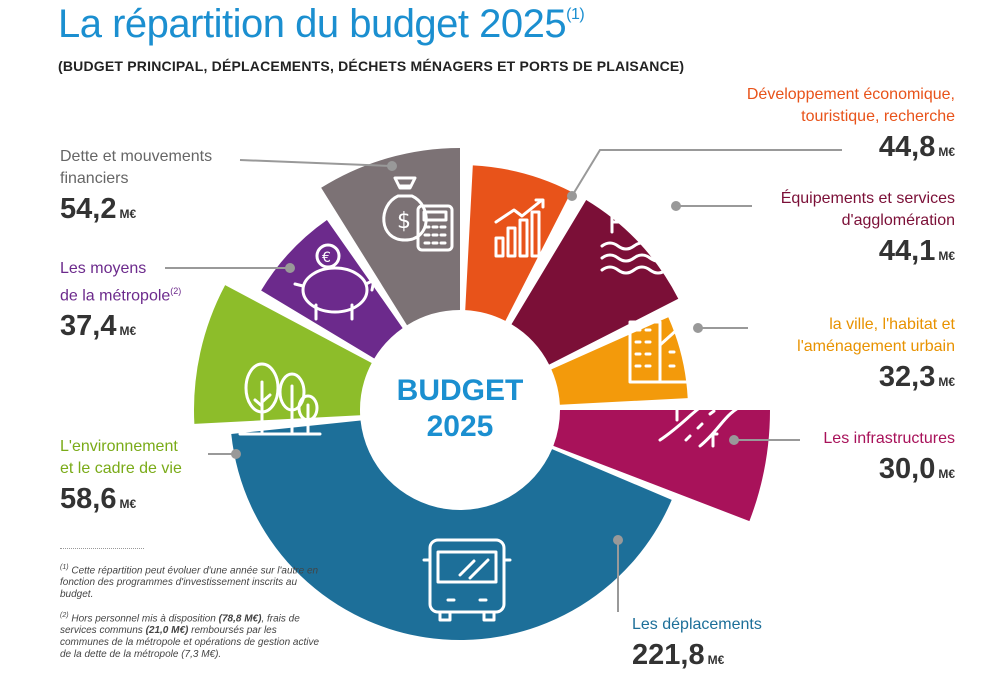 The height and width of the screenshot is (680, 1001). What do you see at coordinates (946, 474) in the screenshot?
I see `unit-infrastructures: M€` at bounding box center [946, 474].